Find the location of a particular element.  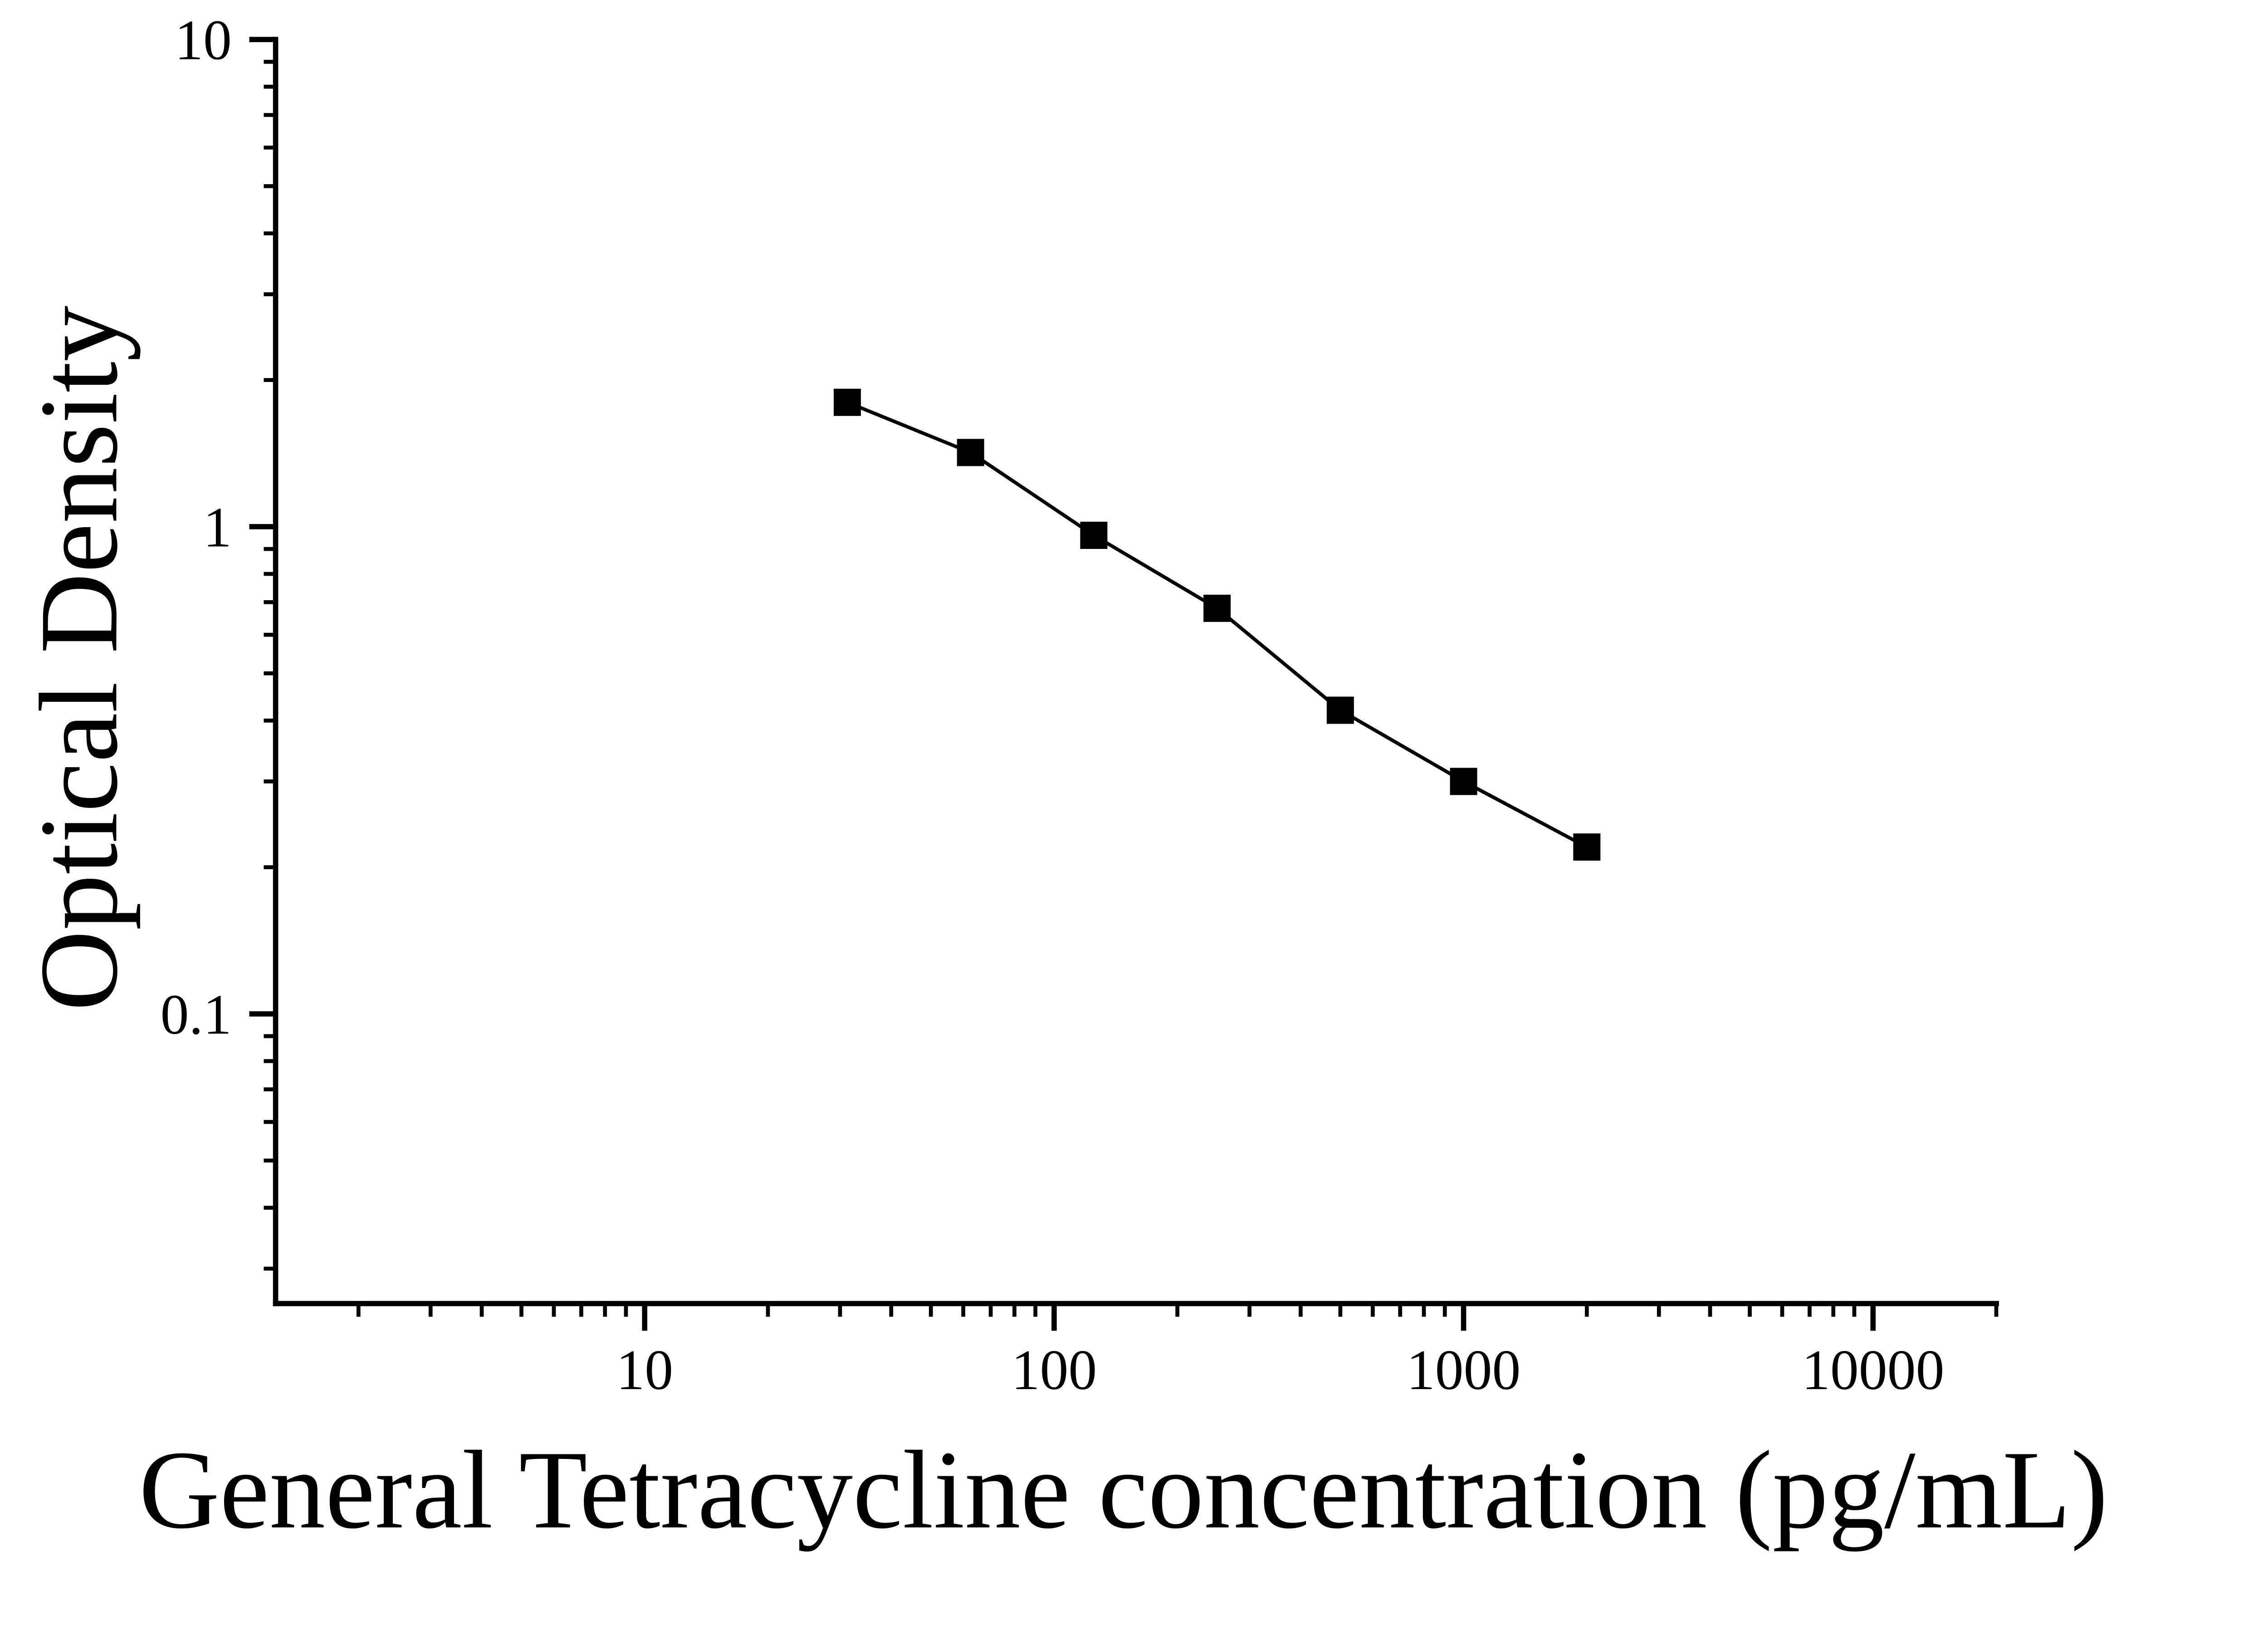

series-group is located at coordinates (1217, 624).